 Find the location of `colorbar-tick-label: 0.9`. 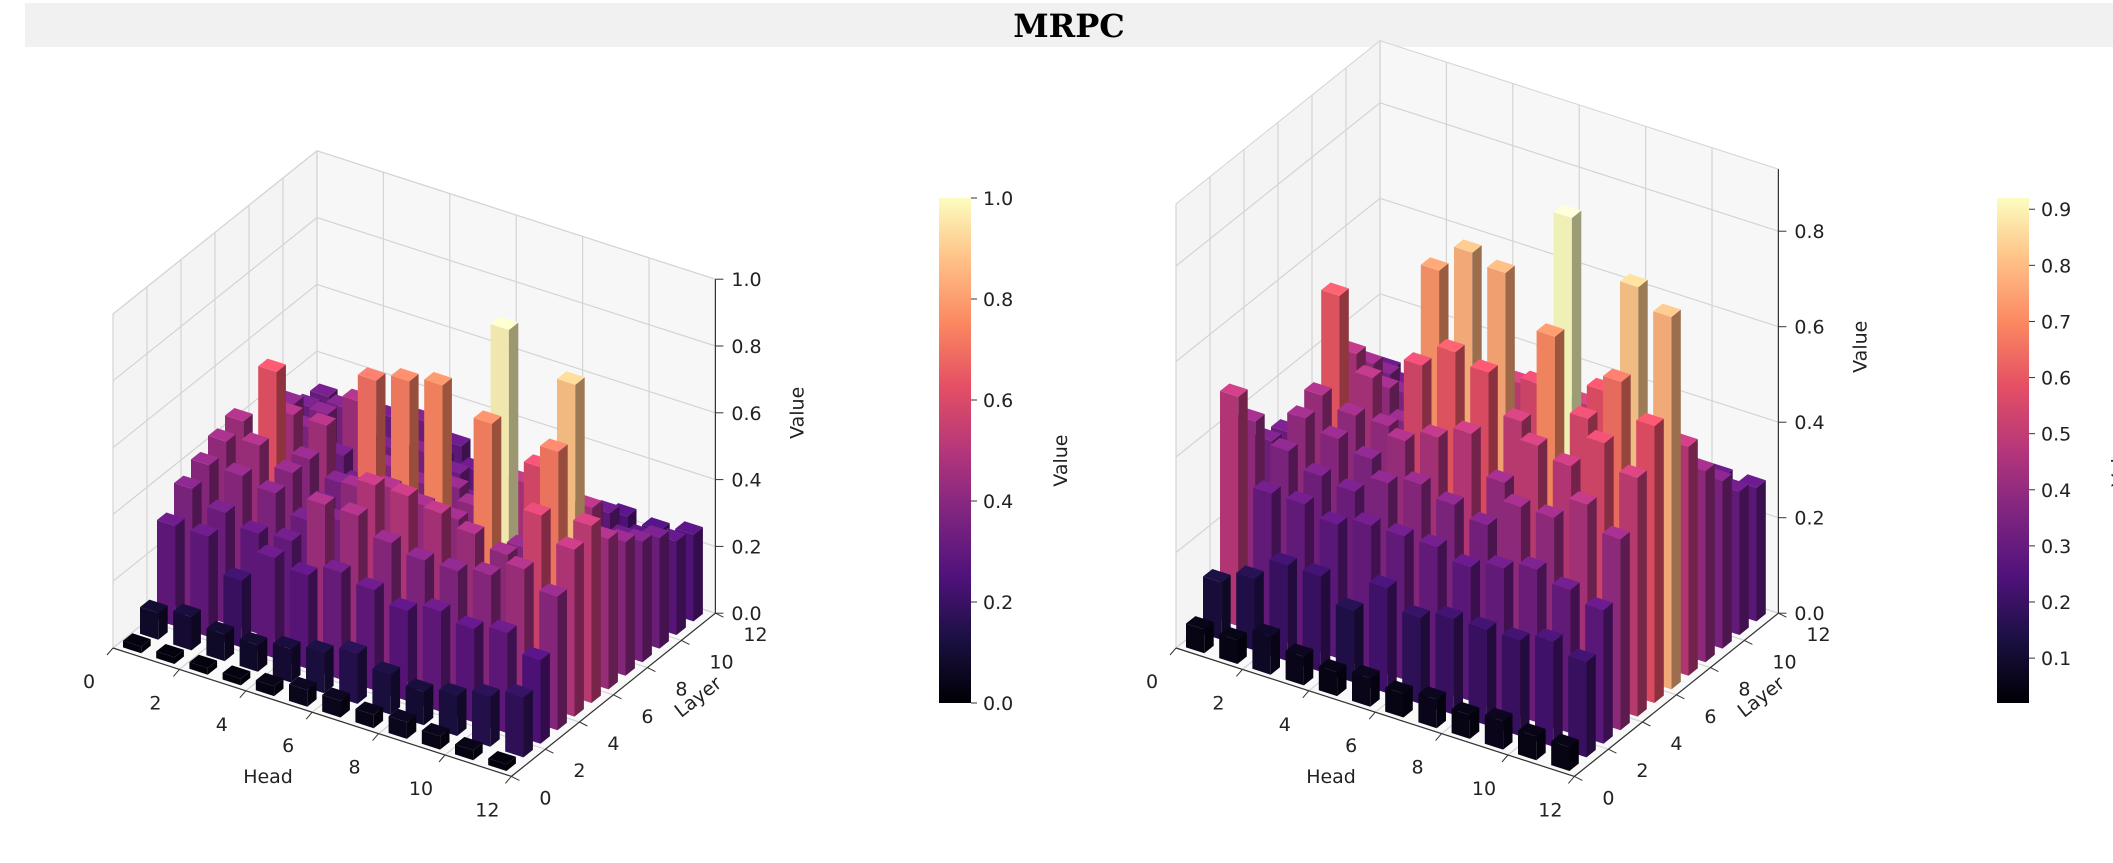

colorbar-tick-label: 0.9 is located at coordinates (2056, 210).